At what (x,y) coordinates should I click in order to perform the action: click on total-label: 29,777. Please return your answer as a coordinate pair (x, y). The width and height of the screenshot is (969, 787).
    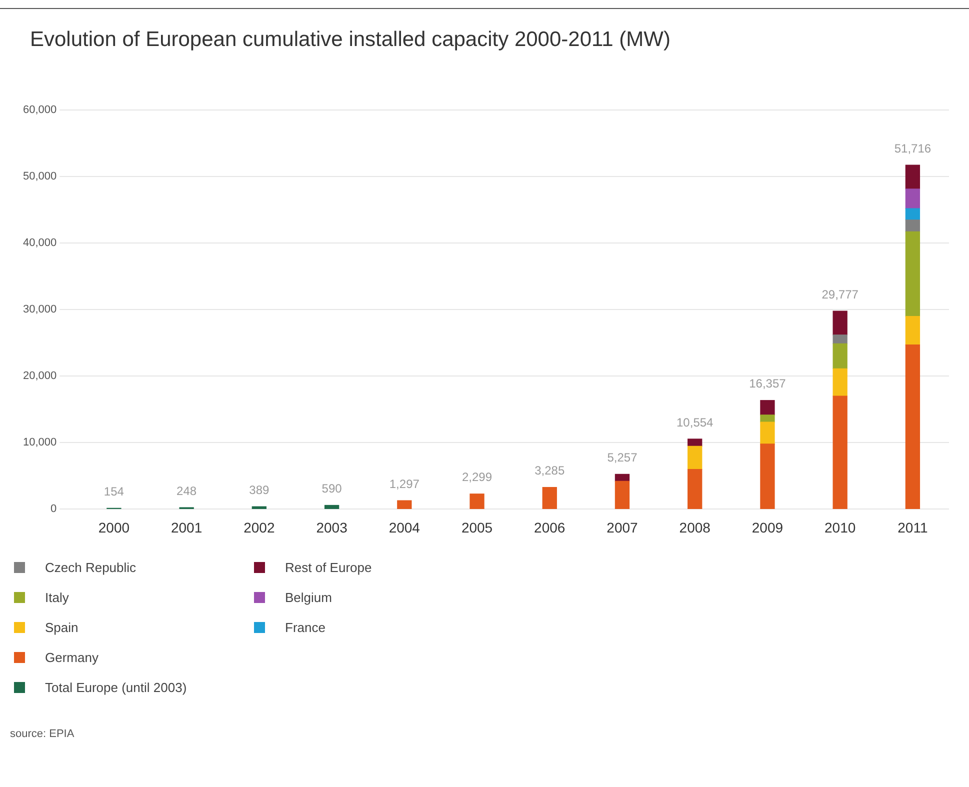
    Looking at the image, I should click on (840, 294).